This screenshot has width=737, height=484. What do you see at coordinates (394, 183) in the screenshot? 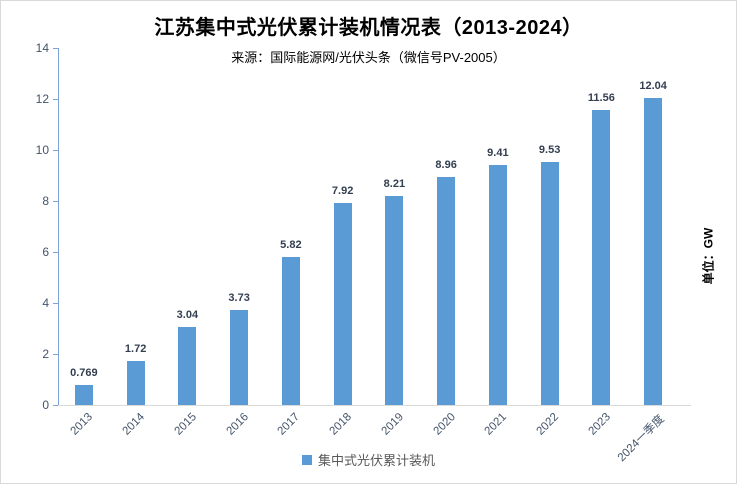
I see `bar-value-label: 8.21` at bounding box center [394, 183].